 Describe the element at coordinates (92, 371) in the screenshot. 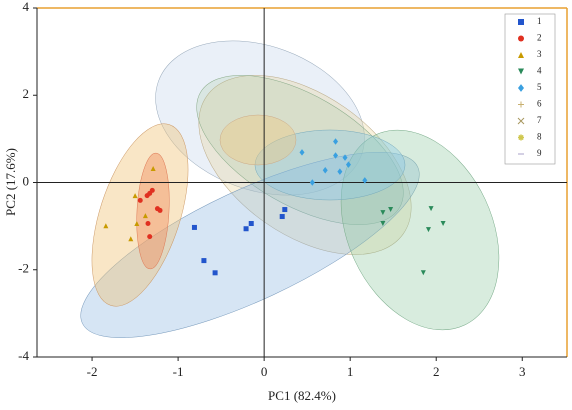

I see `x-tick-label: -2` at that location.